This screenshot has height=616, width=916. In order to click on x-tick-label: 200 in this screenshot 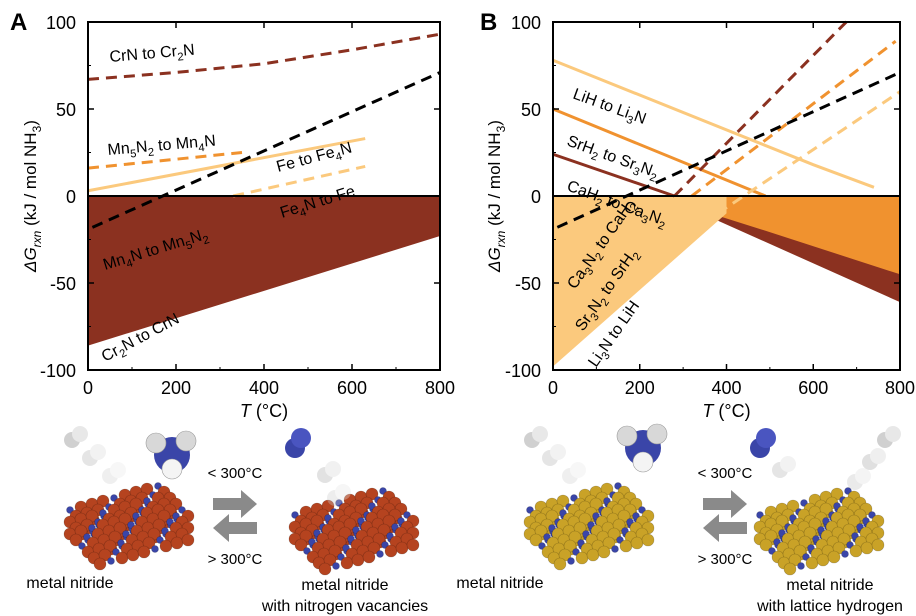, I will do `click(640, 388)`.